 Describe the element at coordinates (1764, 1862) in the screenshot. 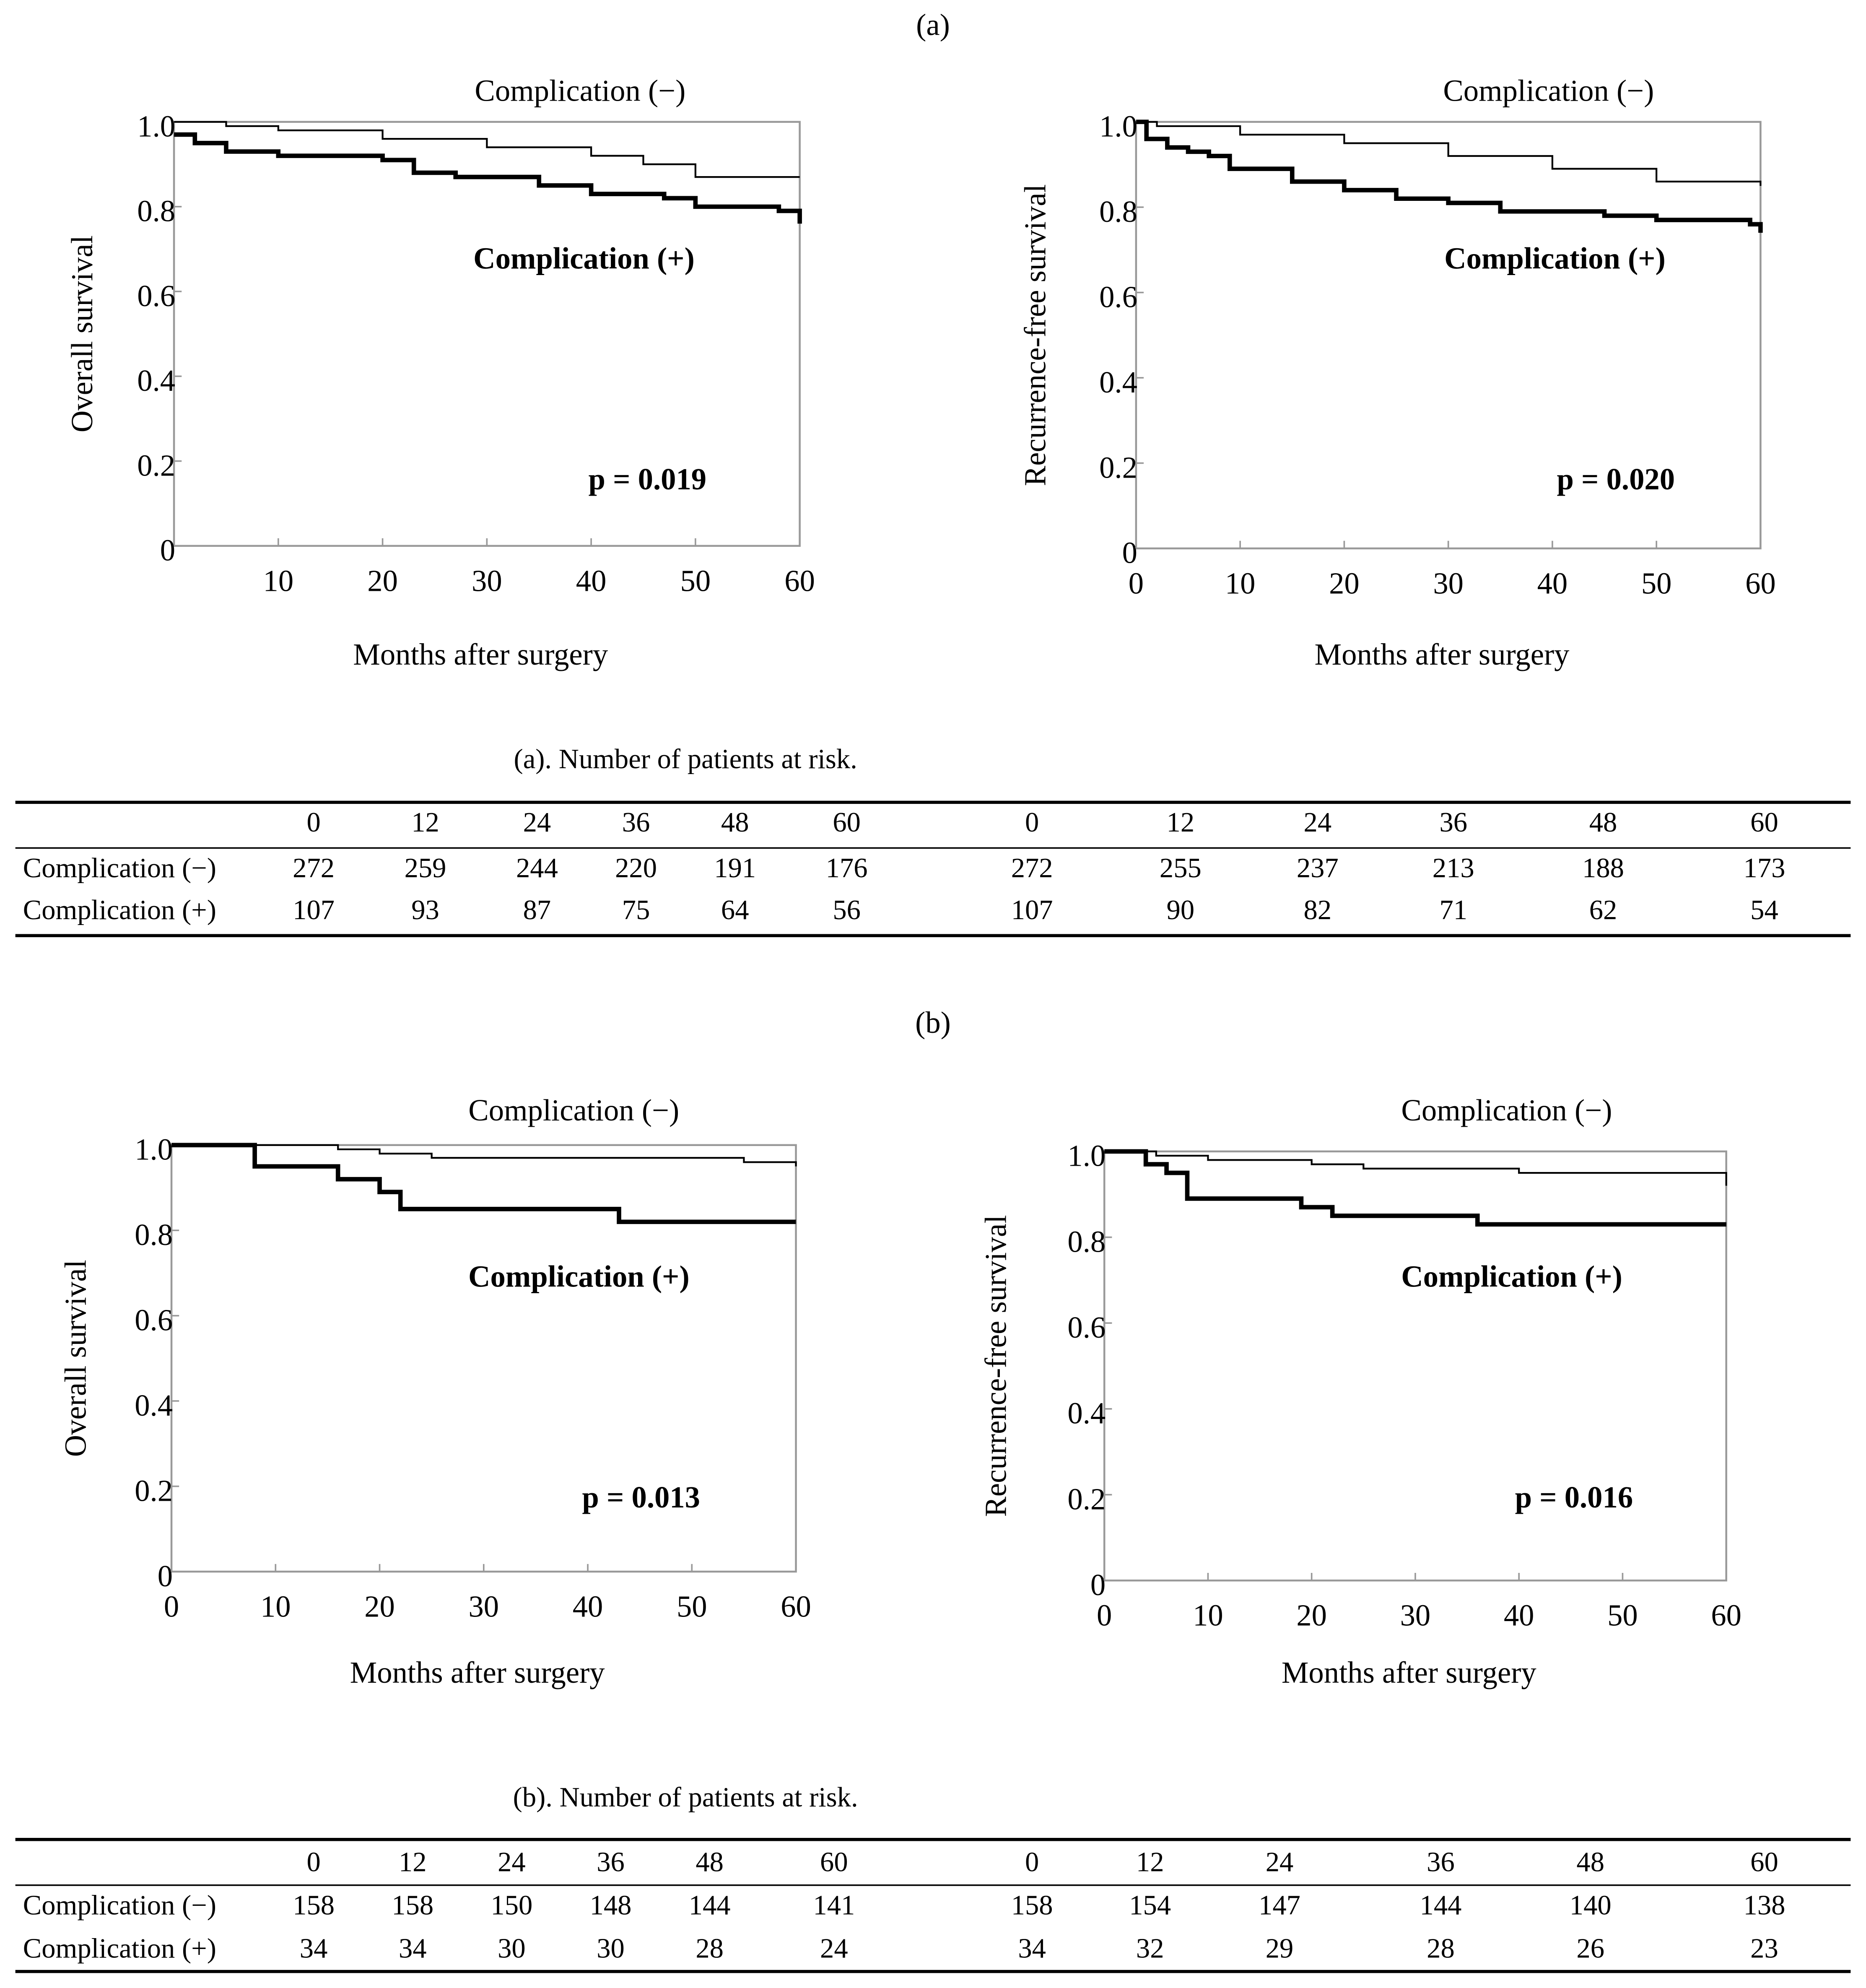

I see `column-header: 60` at that location.